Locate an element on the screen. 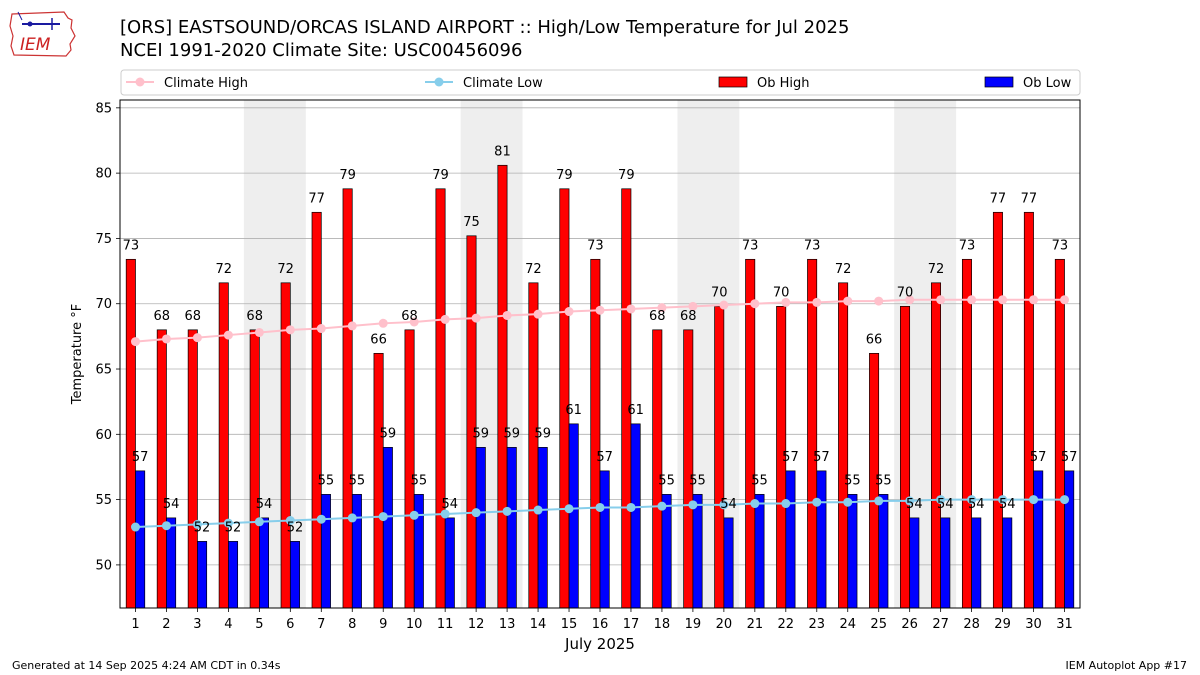 The image size is (1200, 675). iem-logo: IEM is located at coordinates (44, 32).